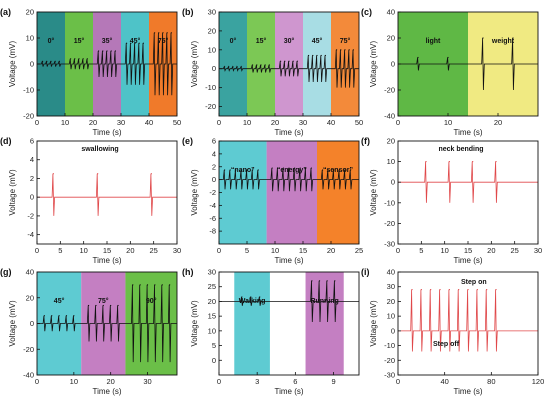  What do you see at coordinates (212, 330) in the screenshot?
I see `panel-h-ytick-label-2: 10` at bounding box center [212, 330].